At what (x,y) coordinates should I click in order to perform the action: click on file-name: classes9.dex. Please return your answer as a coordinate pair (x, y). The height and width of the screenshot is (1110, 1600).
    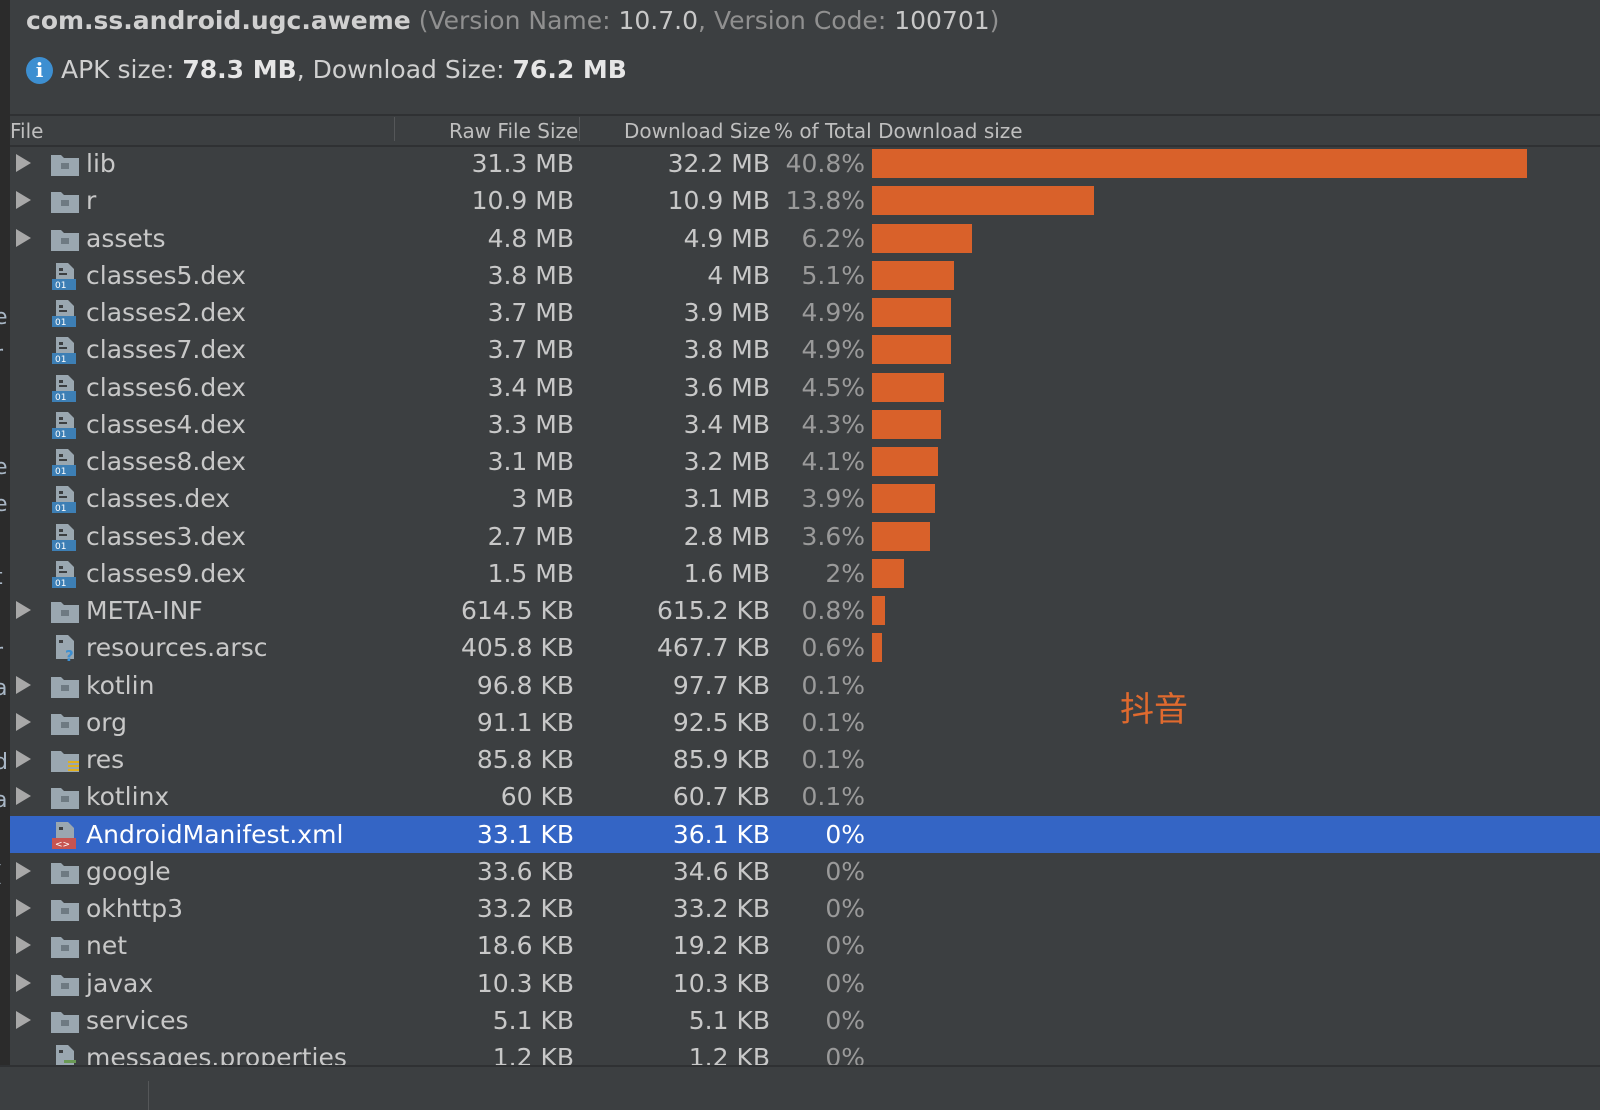
    Looking at the image, I should click on (166, 573).